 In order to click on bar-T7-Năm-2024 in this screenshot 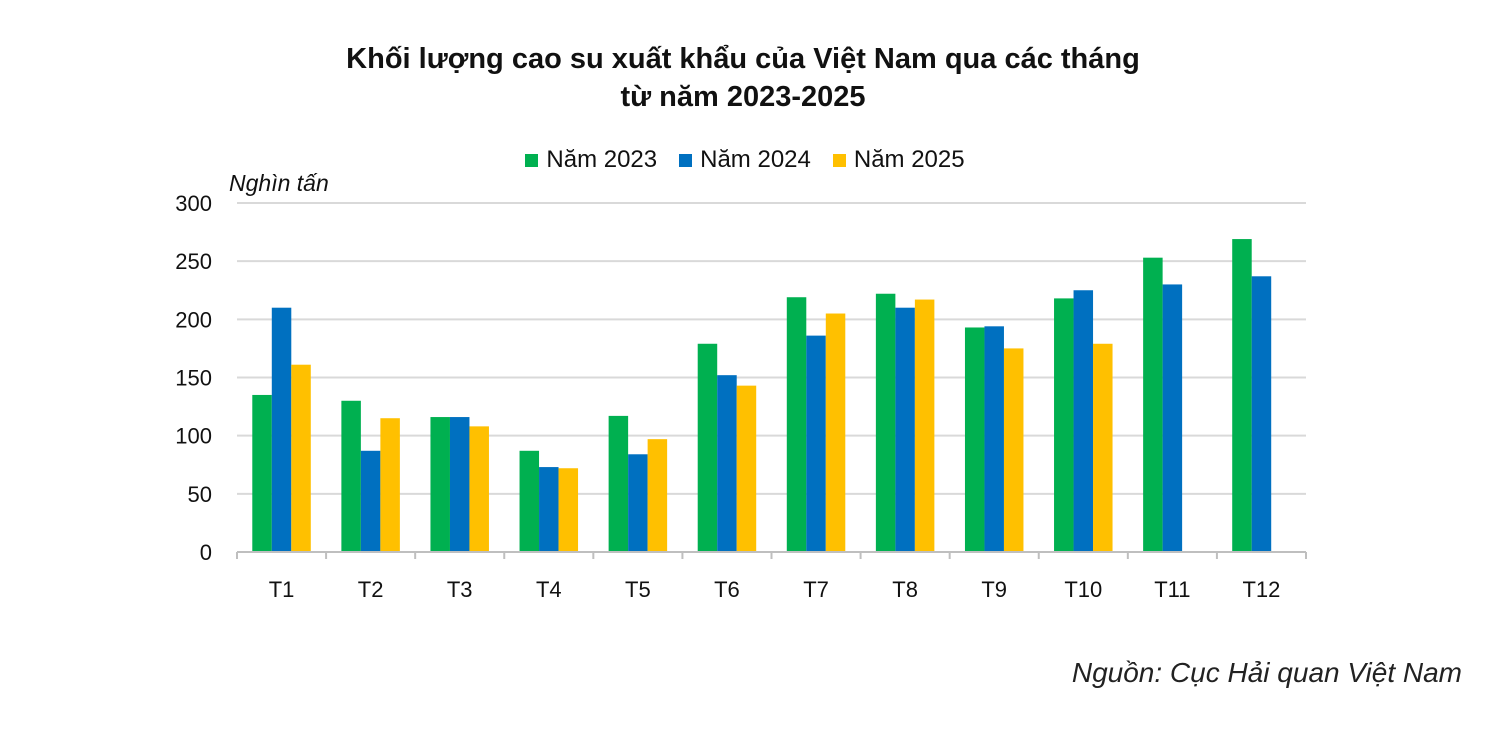, I will do `click(816, 443)`.